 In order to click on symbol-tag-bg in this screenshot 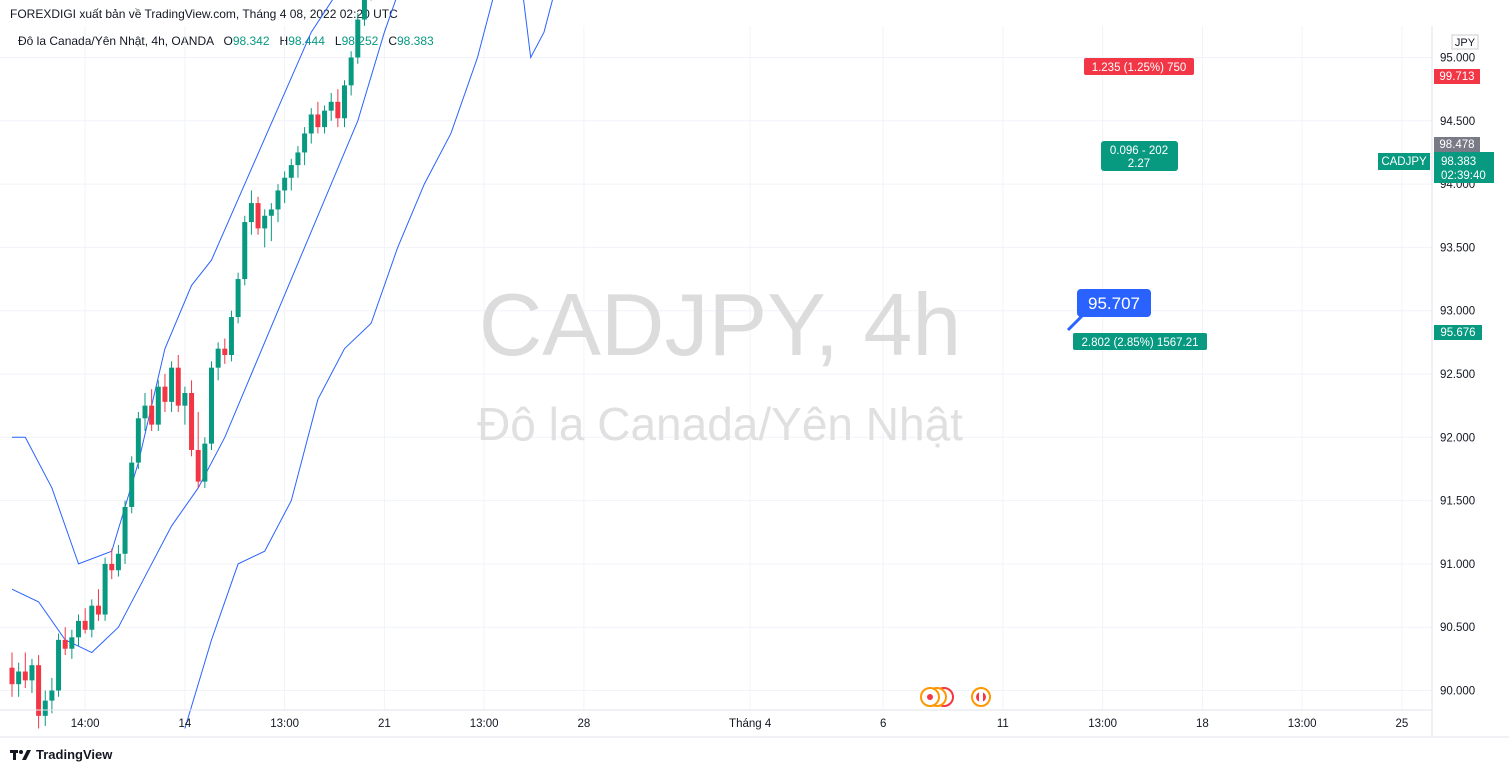, I will do `click(1404, 161)`.